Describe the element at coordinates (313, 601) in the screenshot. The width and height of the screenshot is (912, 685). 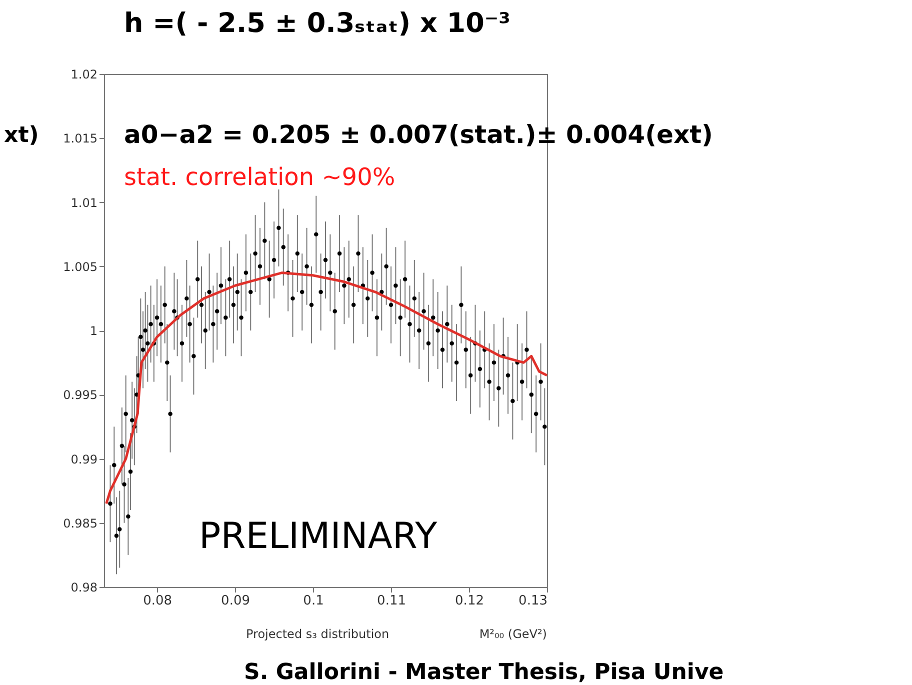
I see `x-tick-label: 0.1` at that location.